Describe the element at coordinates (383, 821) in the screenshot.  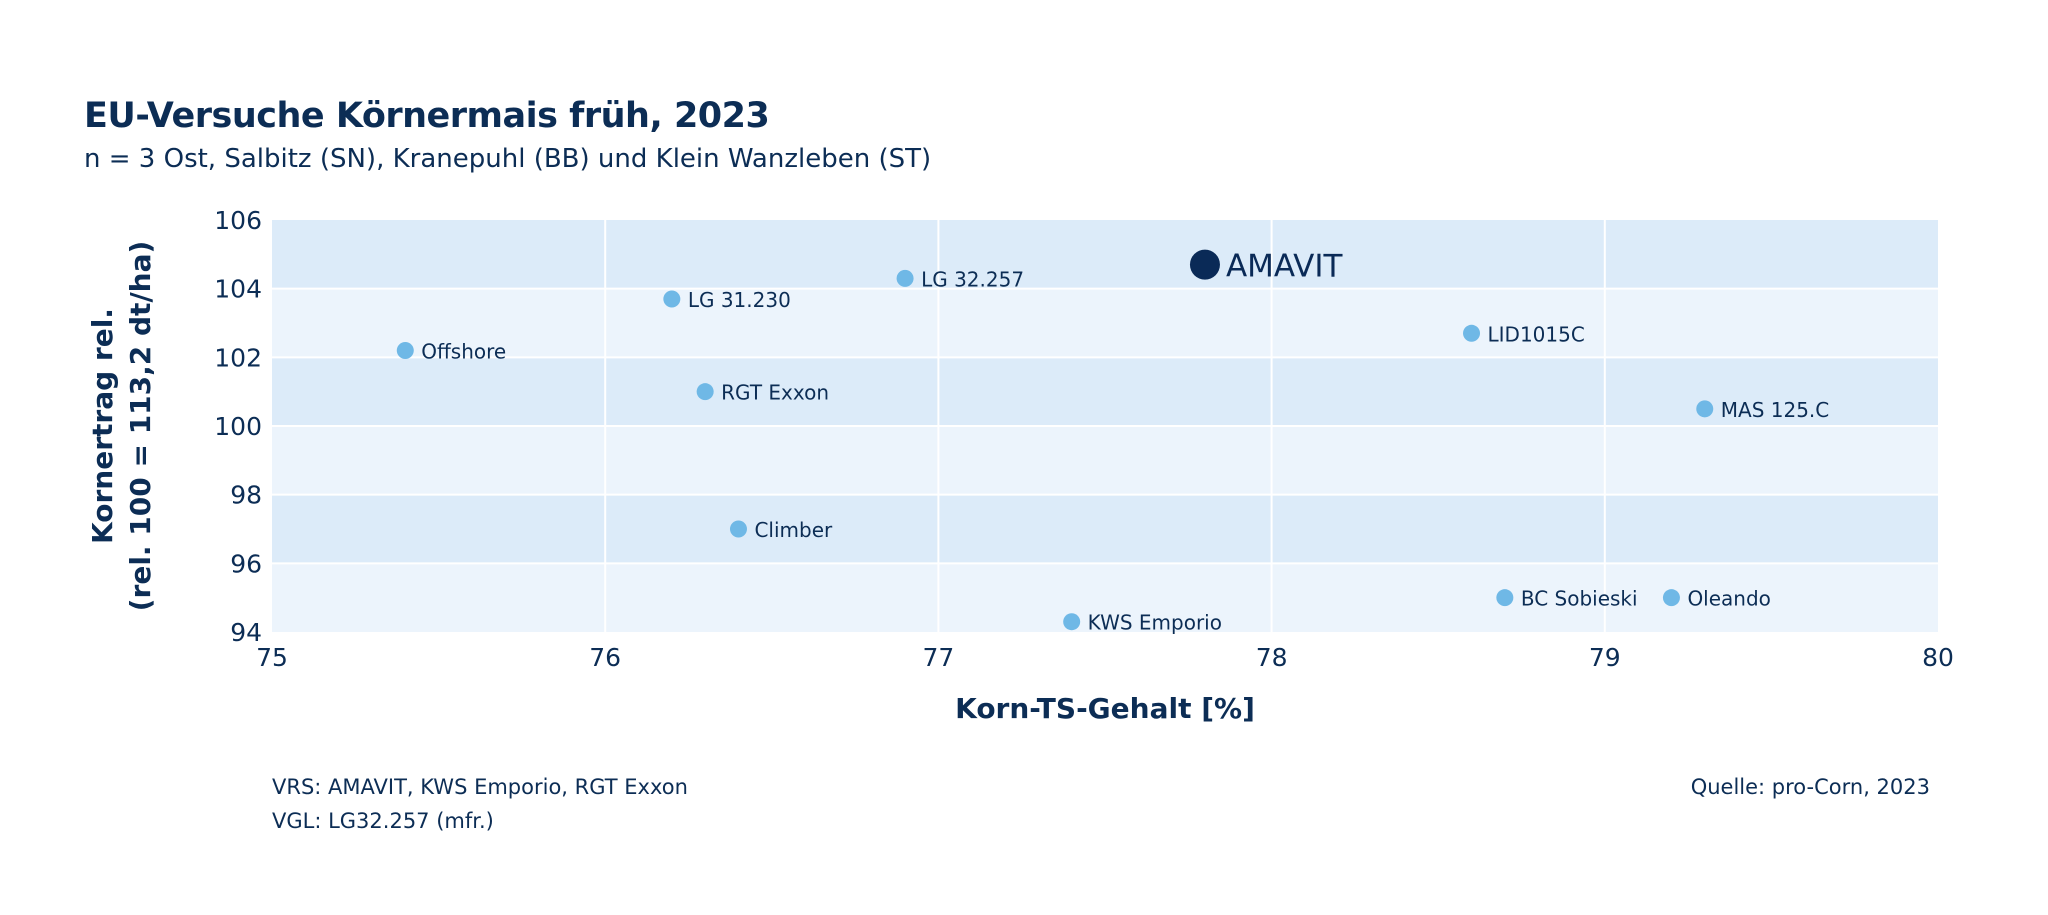
I see `footnote-vgl: VGL: LG32.257 (mfr.)` at that location.